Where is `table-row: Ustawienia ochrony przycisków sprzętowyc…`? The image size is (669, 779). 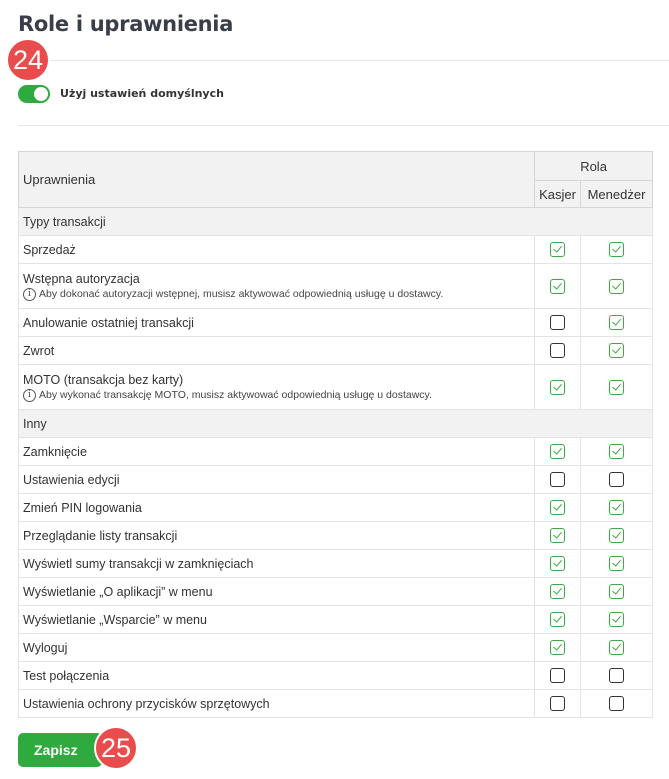
table-row: Ustawienia ochrony przycisków sprzętowyc… is located at coordinates (335, 703).